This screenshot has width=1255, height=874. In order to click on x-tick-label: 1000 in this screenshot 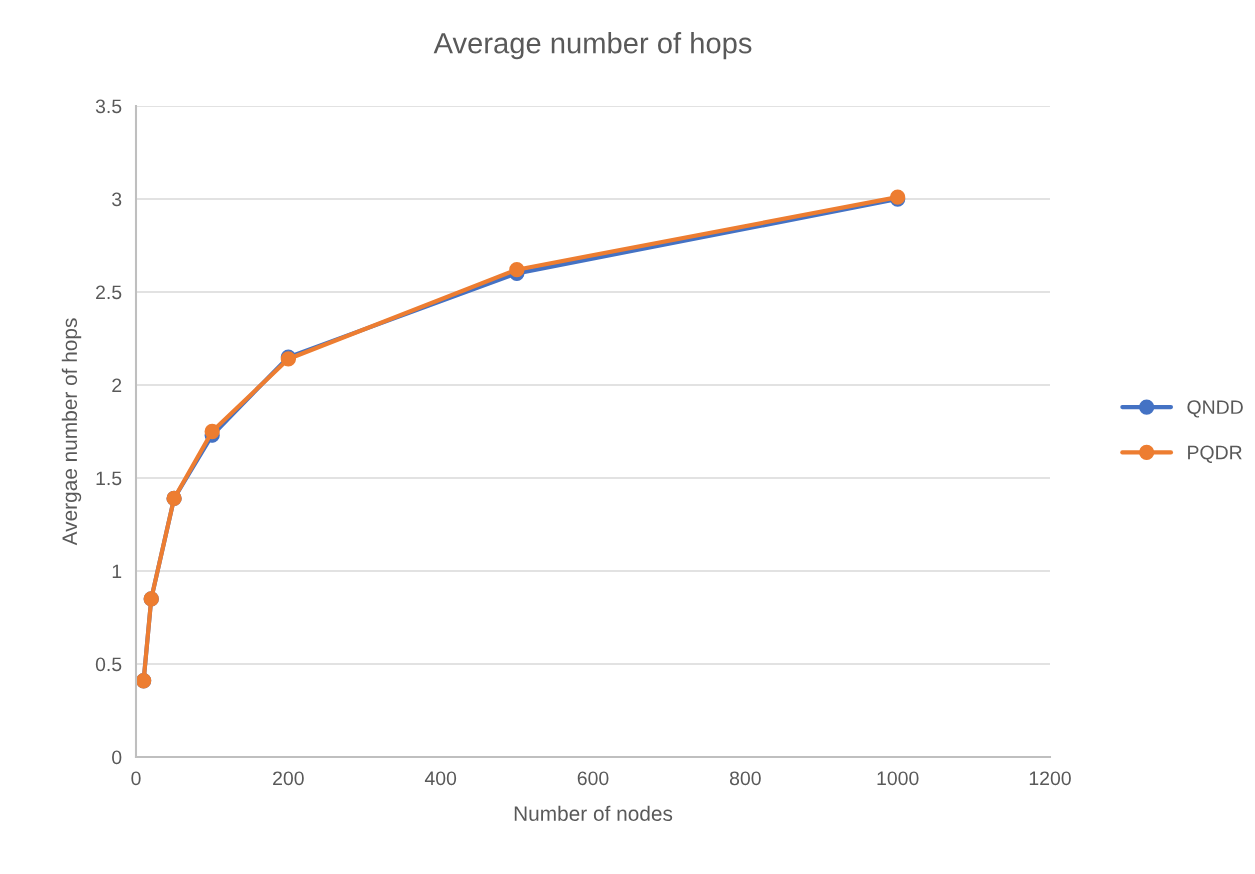, I will do `click(898, 778)`.